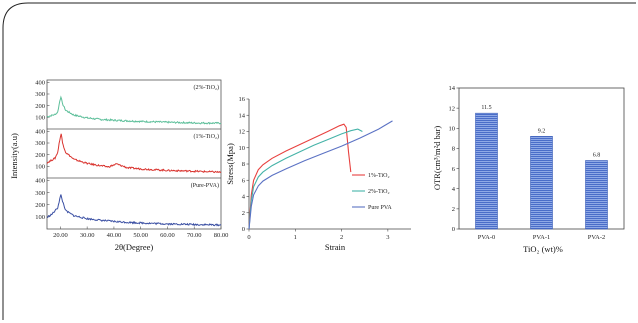  What do you see at coordinates (454, 169) in the screenshot?
I see `otr-ytick-label: 6` at bounding box center [454, 169].